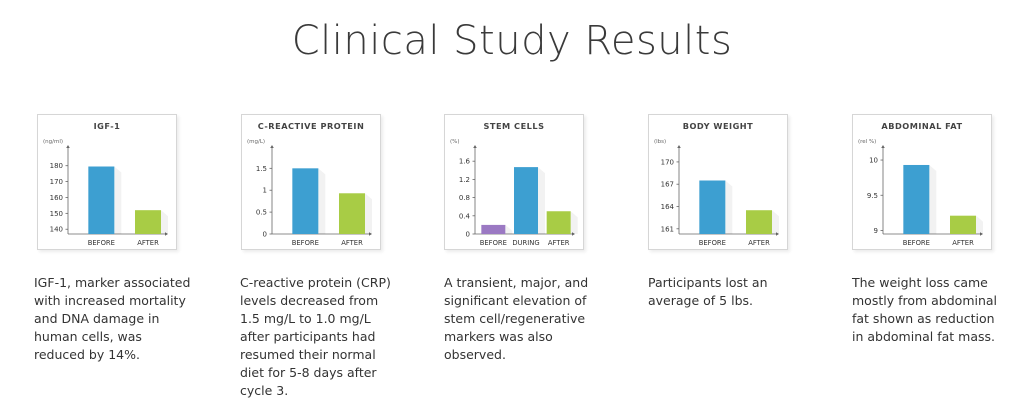 Image resolution: width=1024 pixels, height=406 pixels. I want to click on y-tick-label: 1, so click(265, 191).